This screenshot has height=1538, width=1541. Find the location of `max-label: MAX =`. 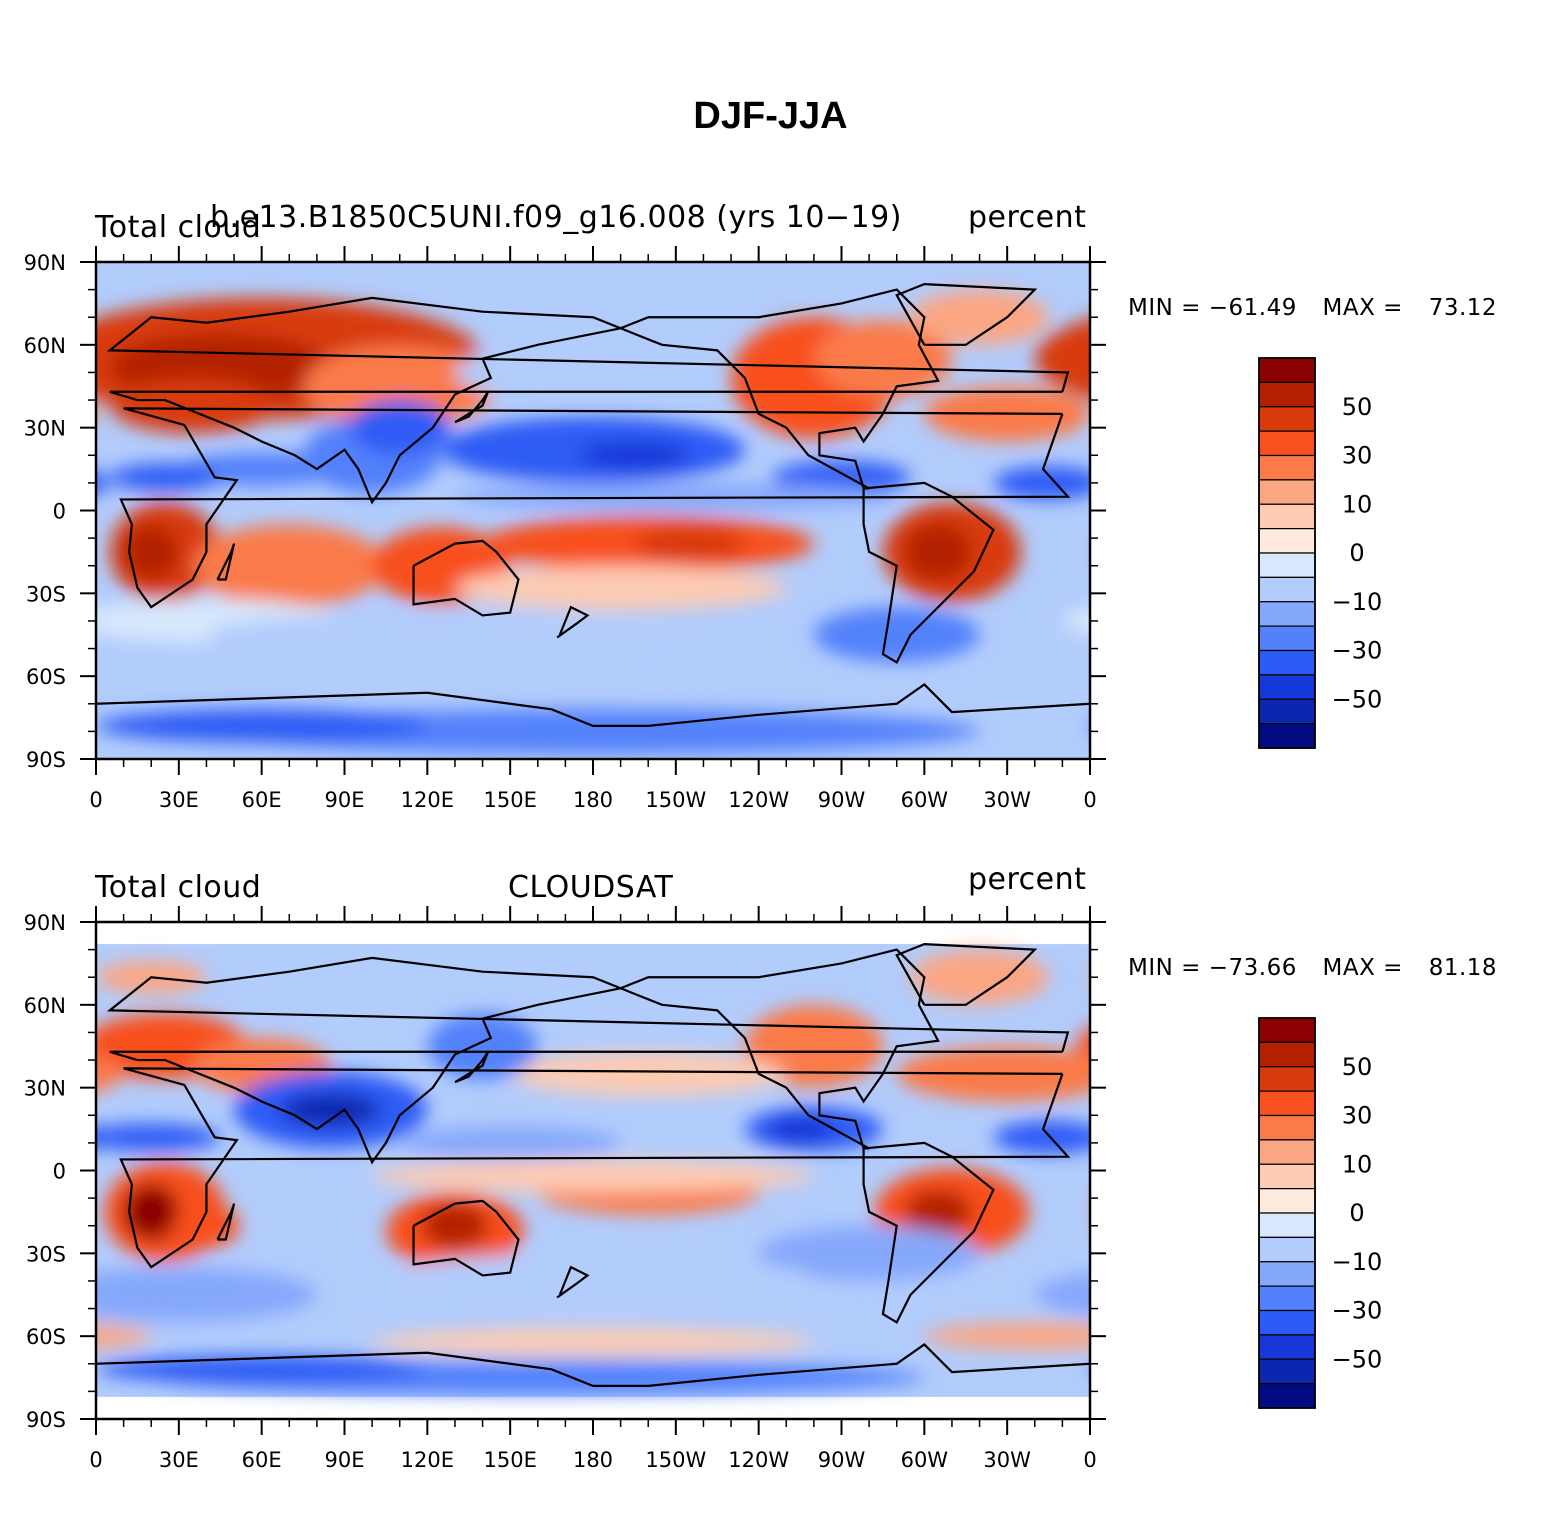

max-label: MAX = is located at coordinates (1366, 968).